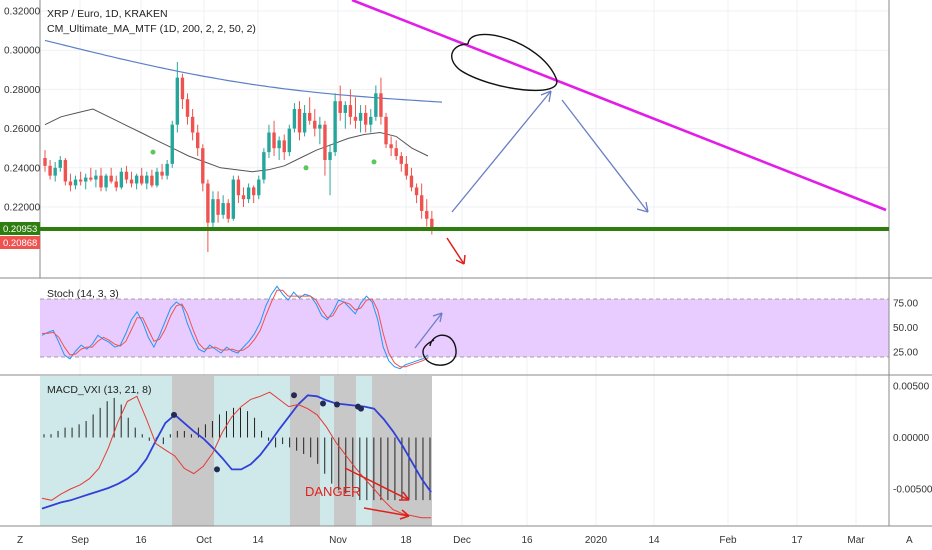 Image resolution: width=932 pixels, height=550 pixels. I want to click on stoch-tick-label: 75.00, so click(905, 304).